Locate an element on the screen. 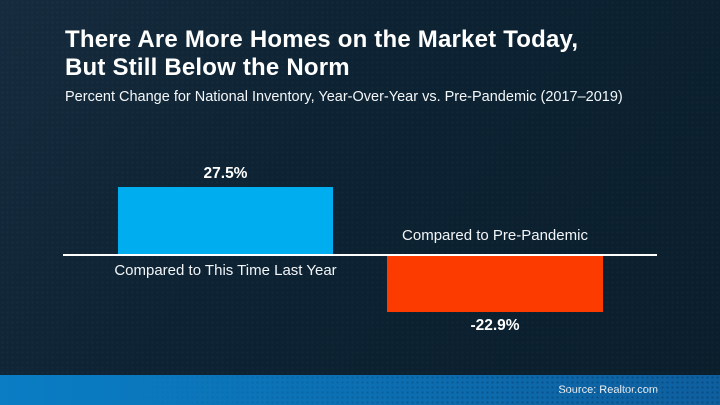  category-label-last-year: Compared to This Time Last Year is located at coordinates (225, 270).